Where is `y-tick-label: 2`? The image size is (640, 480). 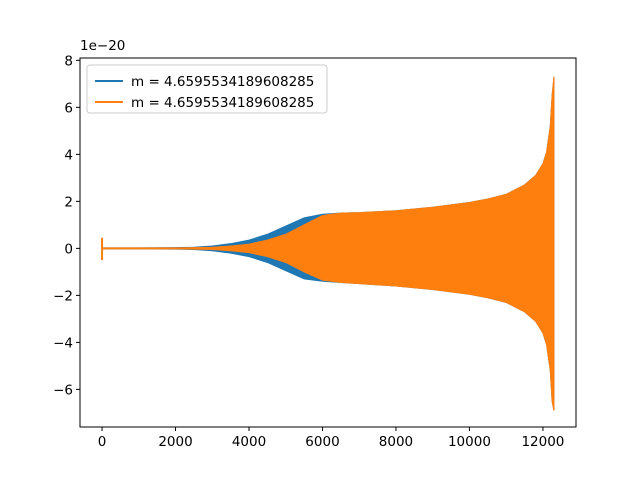
y-tick-label: 2 is located at coordinates (68, 202).